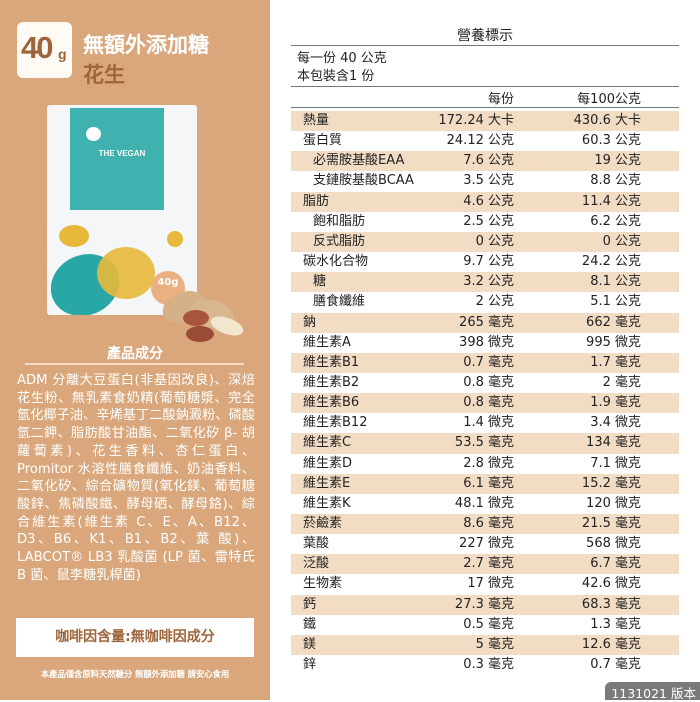  I want to click on per-serving-value: 3.2 公克, so click(488, 282).